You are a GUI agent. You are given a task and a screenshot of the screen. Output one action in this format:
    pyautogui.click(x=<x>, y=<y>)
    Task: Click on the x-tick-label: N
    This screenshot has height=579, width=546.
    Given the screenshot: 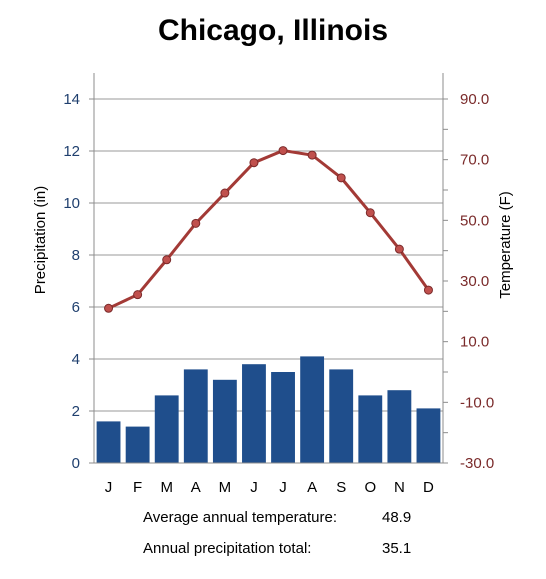 What is the action you would take?
    pyautogui.click(x=399, y=487)
    